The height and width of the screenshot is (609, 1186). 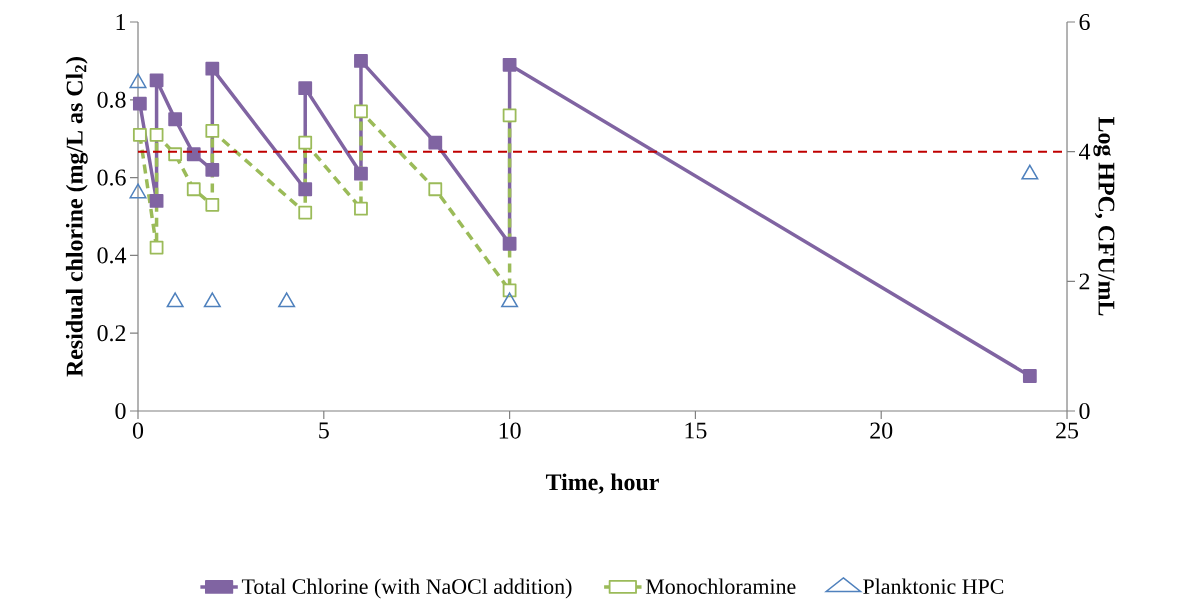 What do you see at coordinates (111, 333) in the screenshot?
I see `y-tick-label: 0.2` at bounding box center [111, 333].